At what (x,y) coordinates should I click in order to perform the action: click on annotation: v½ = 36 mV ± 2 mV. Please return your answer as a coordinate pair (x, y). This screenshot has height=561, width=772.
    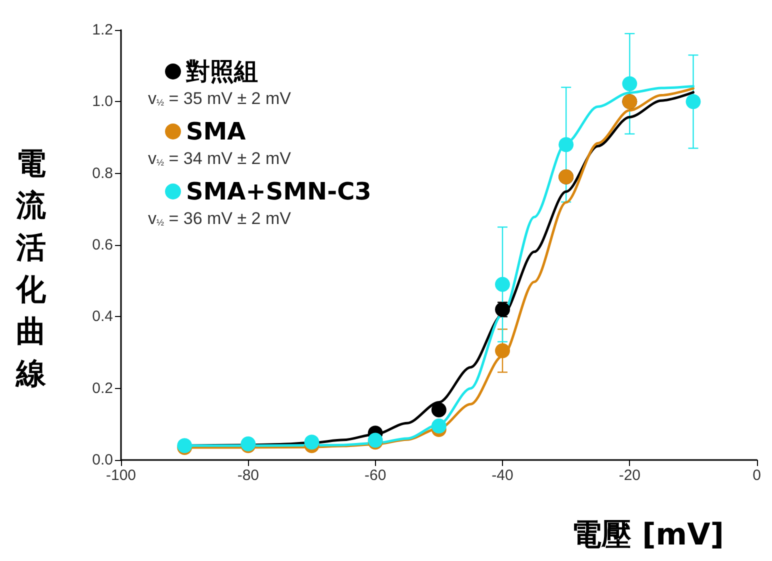
    Looking at the image, I should click on (220, 218).